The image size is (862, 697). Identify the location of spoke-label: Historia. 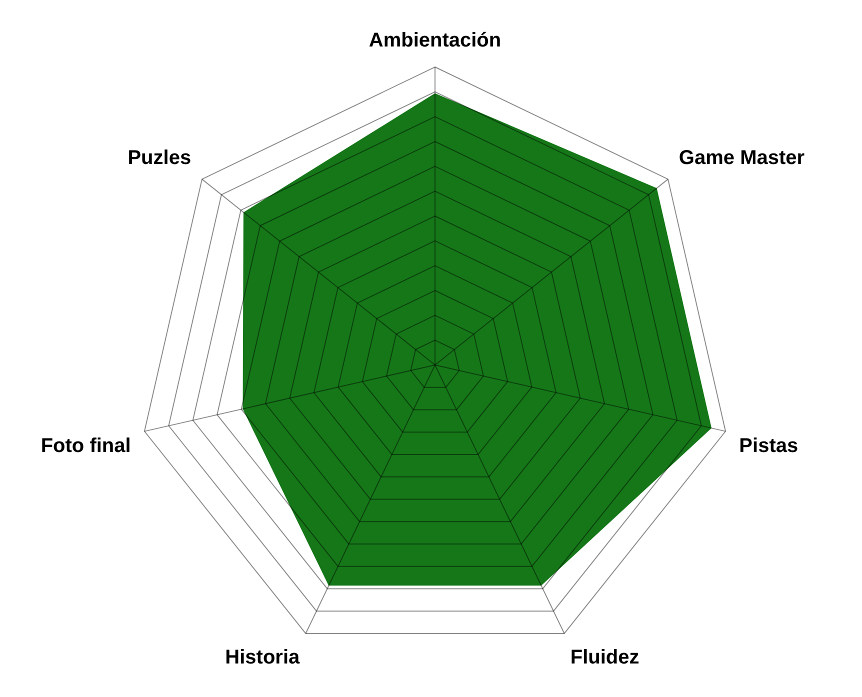
(262, 657).